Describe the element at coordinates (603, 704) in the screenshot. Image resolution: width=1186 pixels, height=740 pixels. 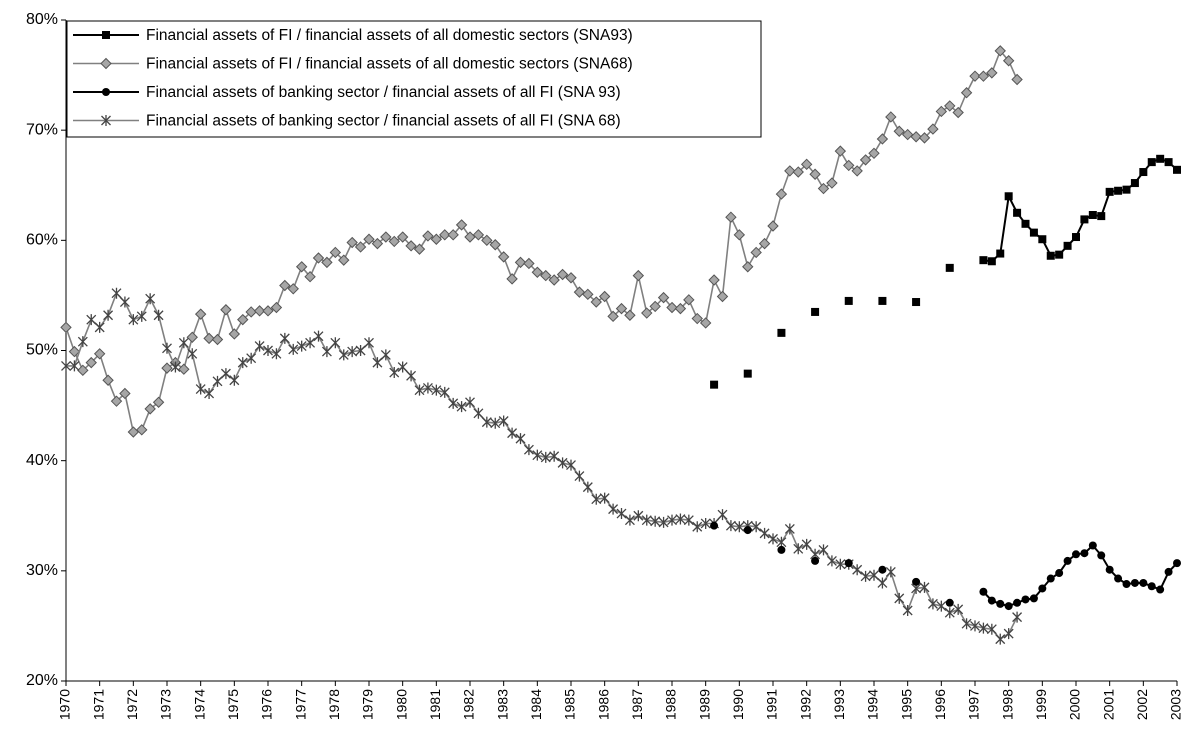
I see `x-tick-label: 1986` at that location.